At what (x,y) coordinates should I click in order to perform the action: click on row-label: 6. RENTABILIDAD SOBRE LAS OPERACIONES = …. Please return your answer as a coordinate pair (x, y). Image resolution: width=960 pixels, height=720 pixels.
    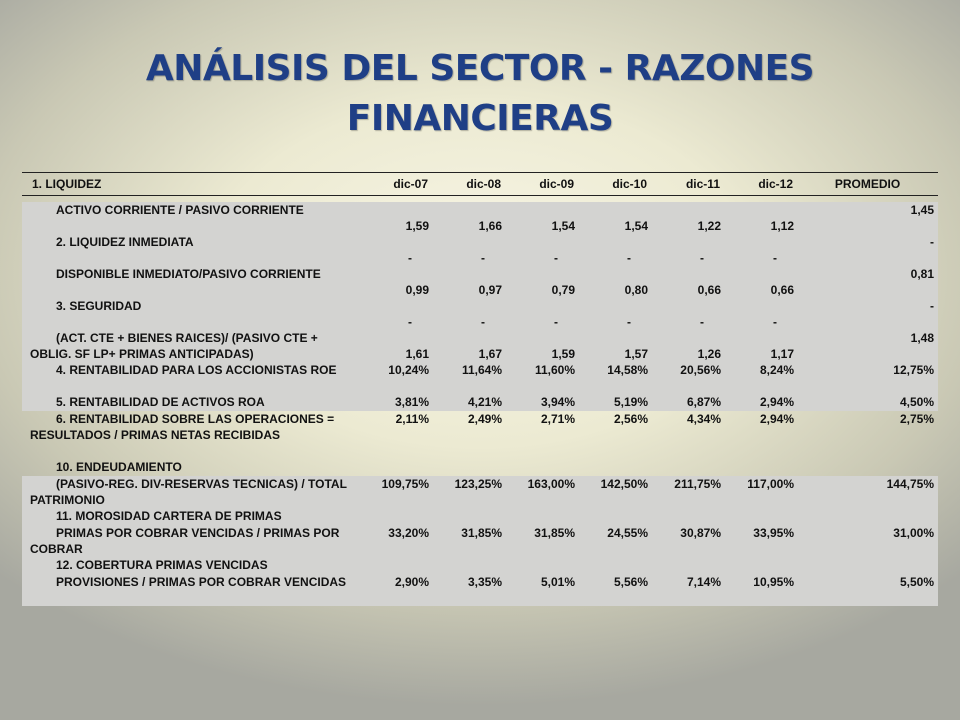
    Looking at the image, I should click on (182, 427).